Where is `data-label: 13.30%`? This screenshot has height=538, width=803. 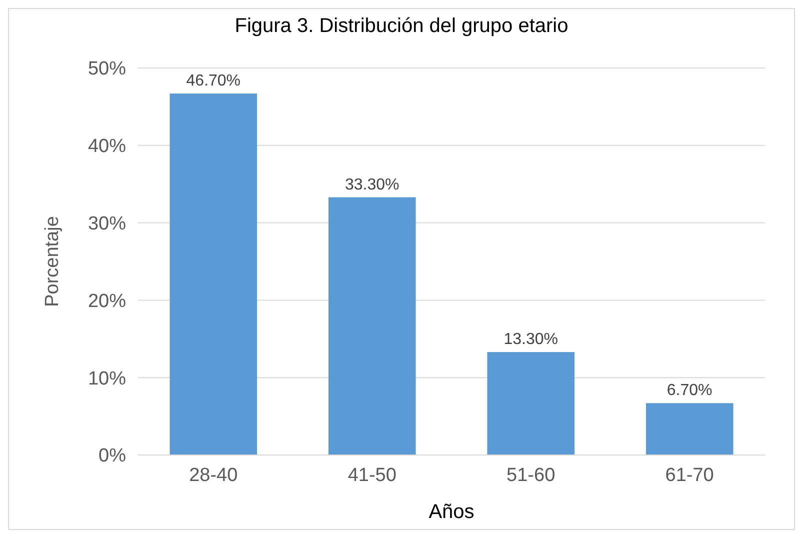
data-label: 13.30% is located at coordinates (531, 339).